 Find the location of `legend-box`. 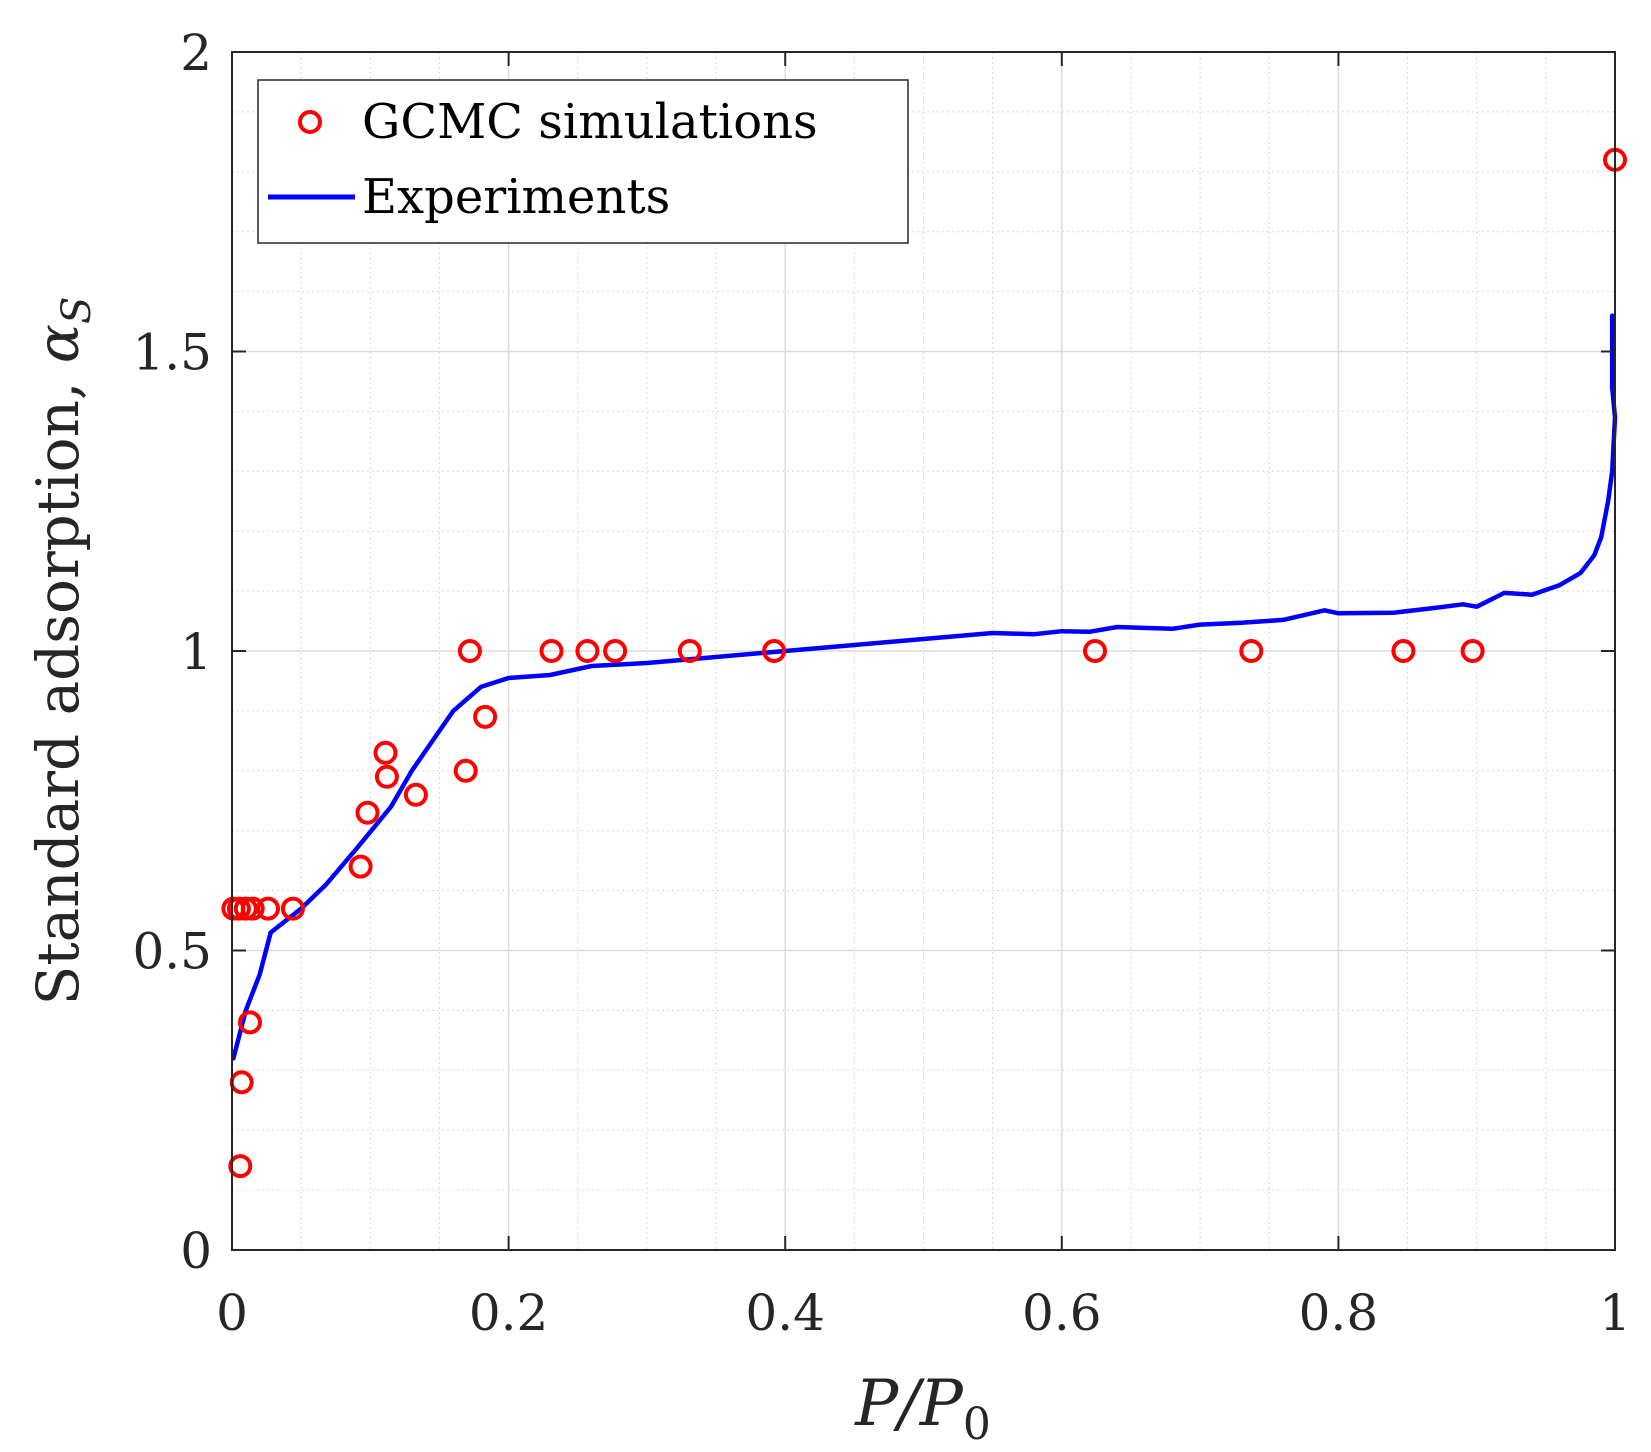

legend-box is located at coordinates (583, 161).